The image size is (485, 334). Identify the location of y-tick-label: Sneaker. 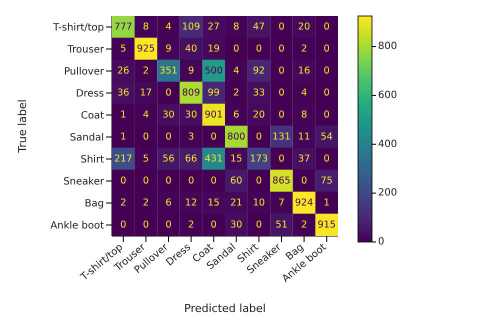
(84, 182).